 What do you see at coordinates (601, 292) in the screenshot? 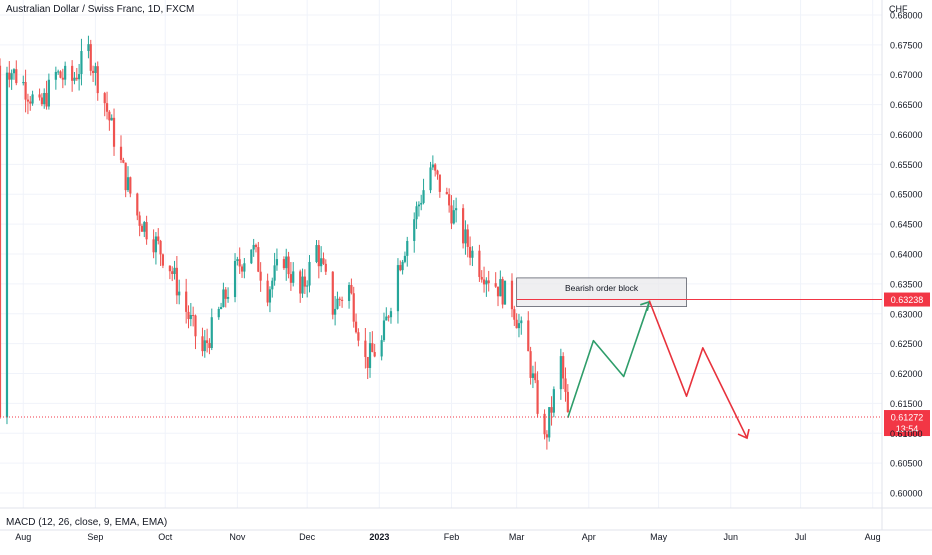
I see `bearish-order-block: Bearish order block` at bounding box center [601, 292].